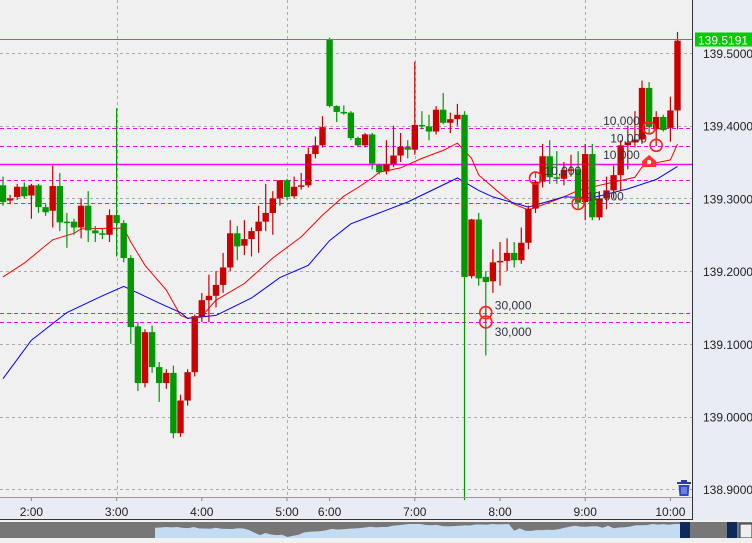  Describe the element at coordinates (745, 531) in the screenshot. I see `navigator-scroll-button` at that location.